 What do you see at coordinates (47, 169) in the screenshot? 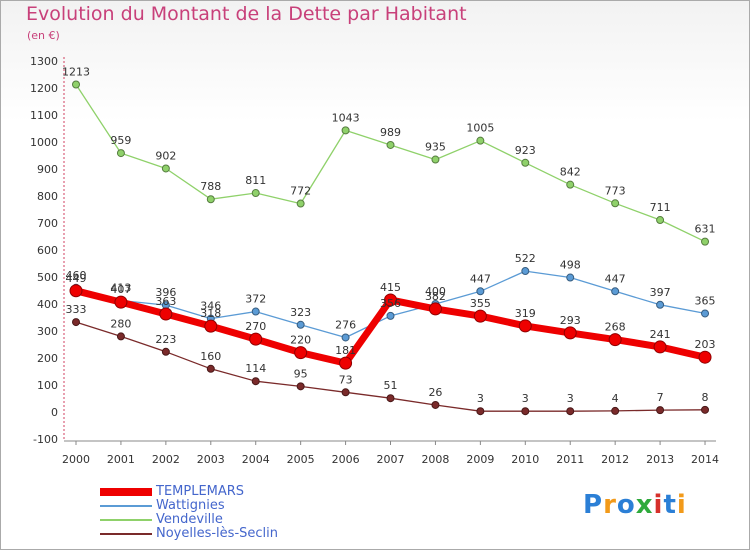
I see `y-tick-label: 900` at bounding box center [47, 169].